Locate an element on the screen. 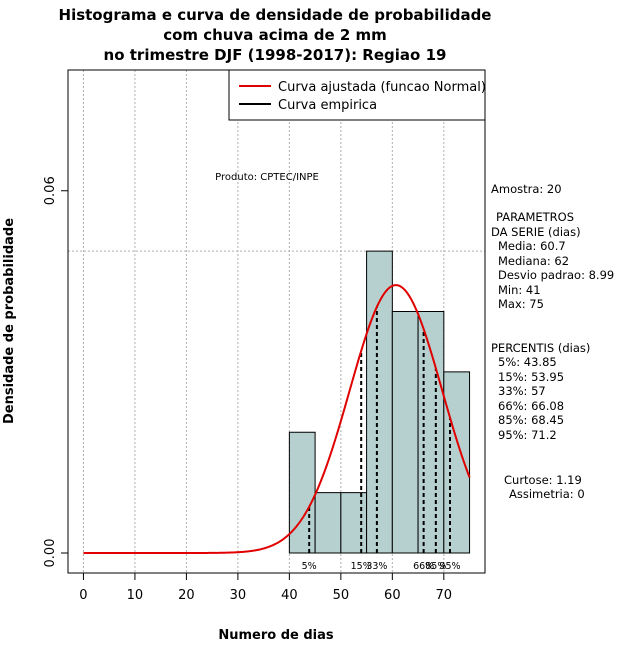 The width and height of the screenshot is (640, 660). bars-layer is located at coordinates (379, 402).